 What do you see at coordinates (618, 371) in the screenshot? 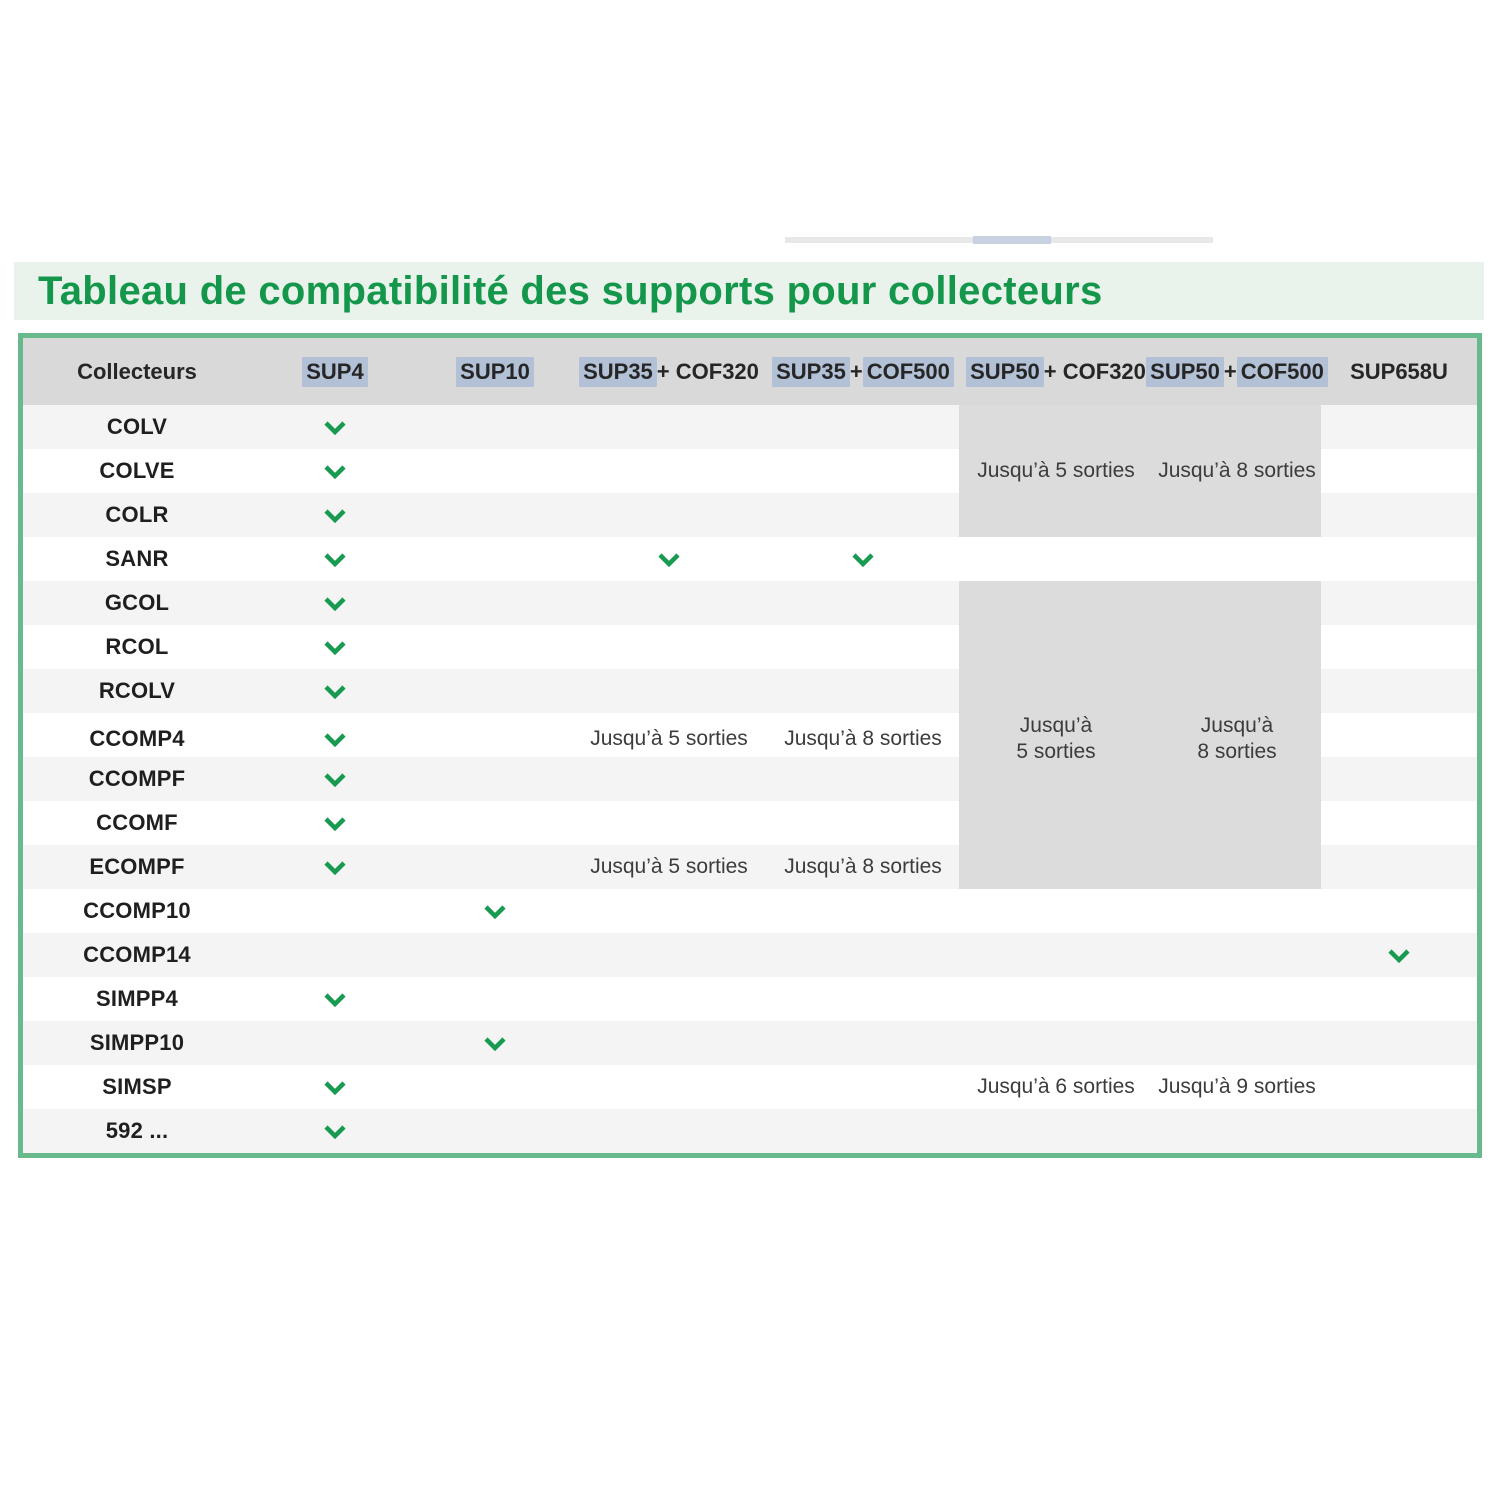
I see `header-text-highlighted: SUP35` at bounding box center [618, 371].